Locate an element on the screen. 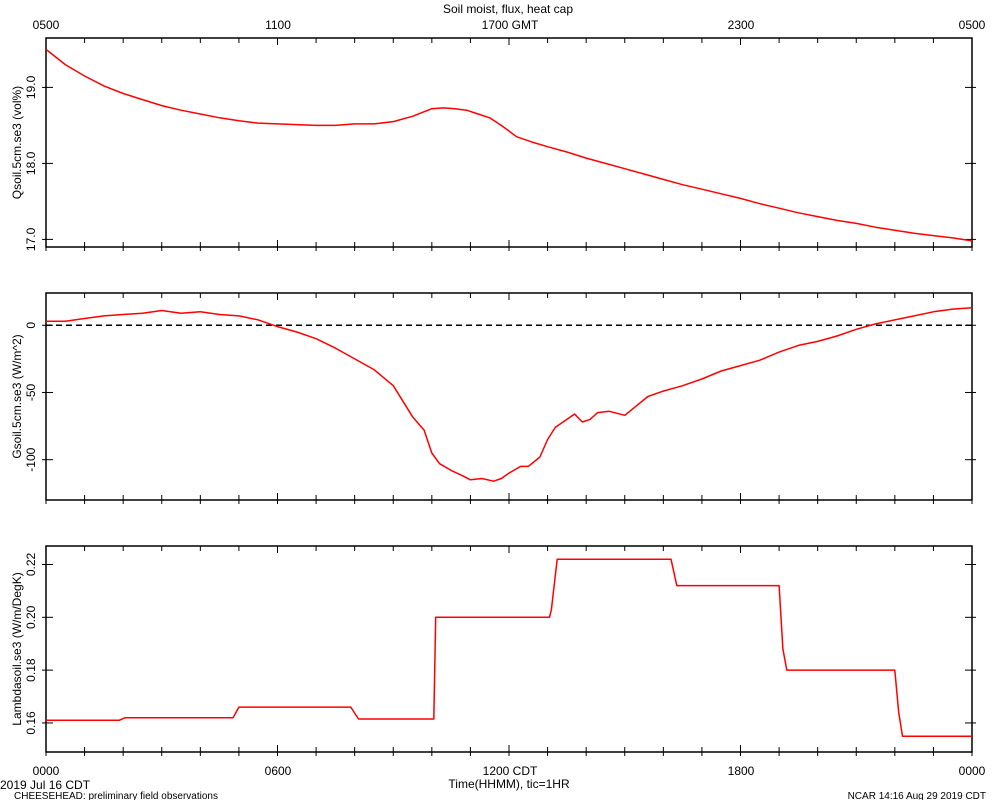 The height and width of the screenshot is (800, 1000). footer-right: NCAR 14:16 Aug 29 2019 CDT is located at coordinates (917, 795).